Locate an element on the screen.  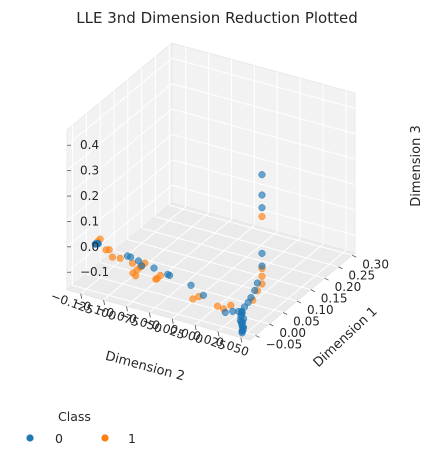
chart-title: LLE 3nd Dimension Reduction Plotted is located at coordinates (216, 18).